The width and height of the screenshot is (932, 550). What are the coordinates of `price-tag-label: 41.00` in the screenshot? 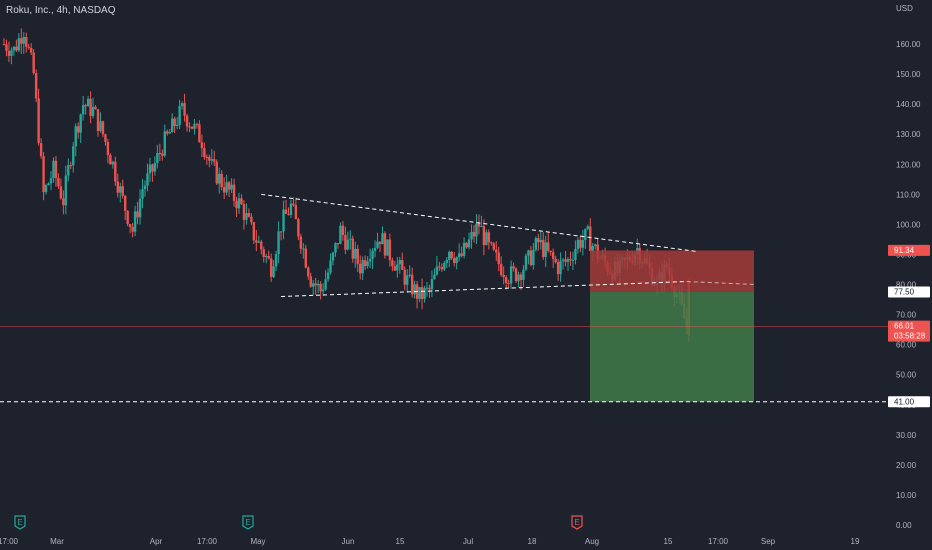 It's located at (904, 401).